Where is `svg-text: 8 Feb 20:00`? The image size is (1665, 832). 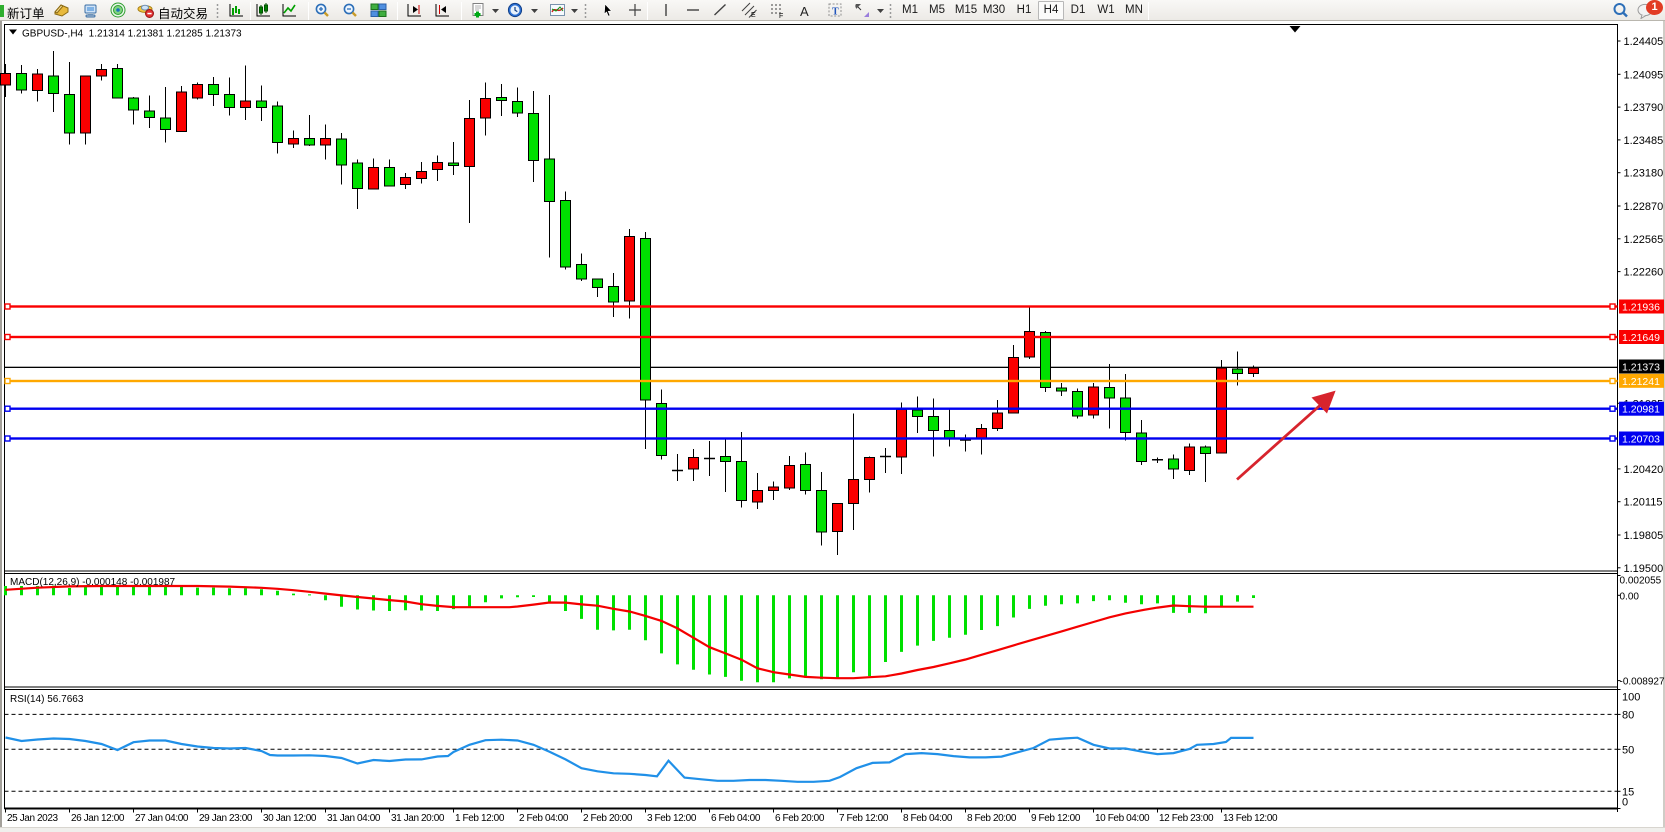 svg-text: 8 Feb 20:00 is located at coordinates (992, 818).